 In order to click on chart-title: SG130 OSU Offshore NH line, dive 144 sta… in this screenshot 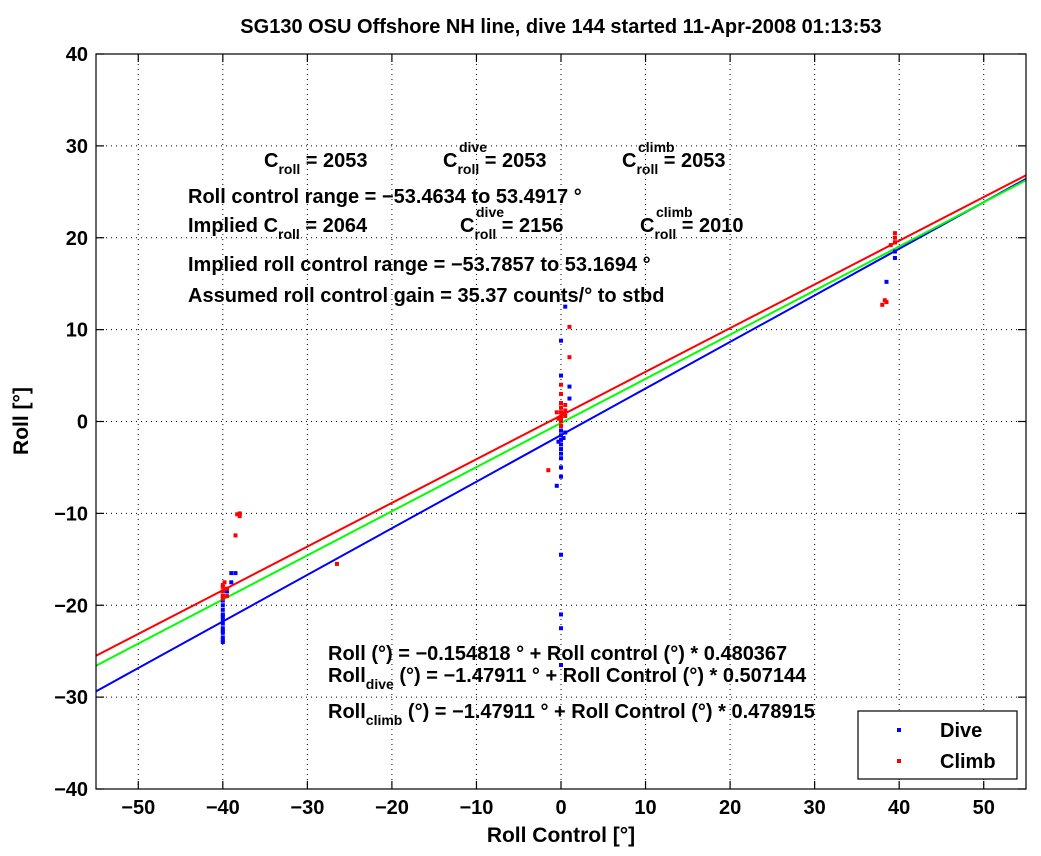, I will do `click(560, 27)`.